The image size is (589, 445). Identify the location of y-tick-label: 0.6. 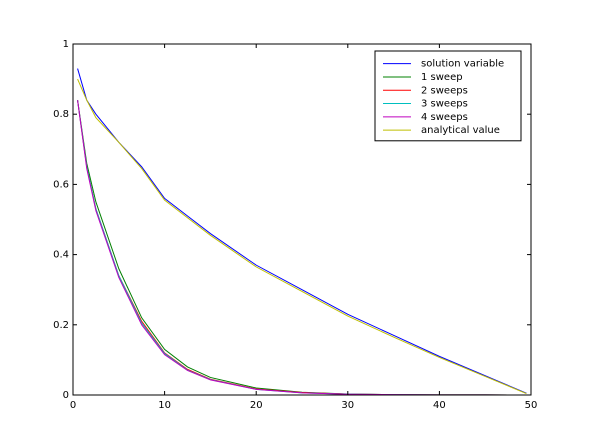
(61, 184).